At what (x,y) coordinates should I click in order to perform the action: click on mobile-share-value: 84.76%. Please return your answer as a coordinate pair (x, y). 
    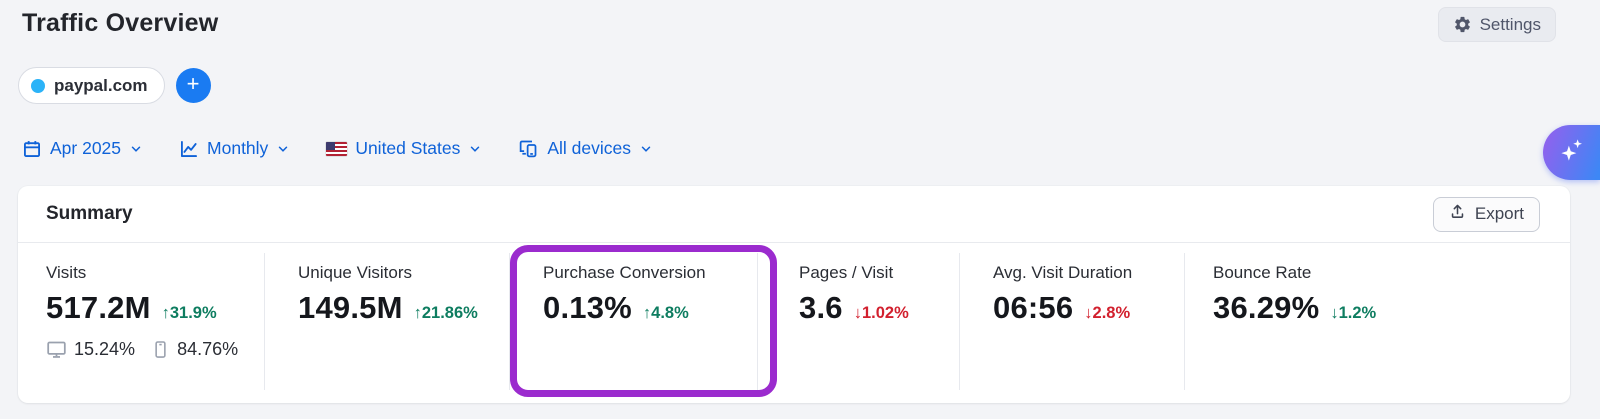
    Looking at the image, I should click on (208, 349).